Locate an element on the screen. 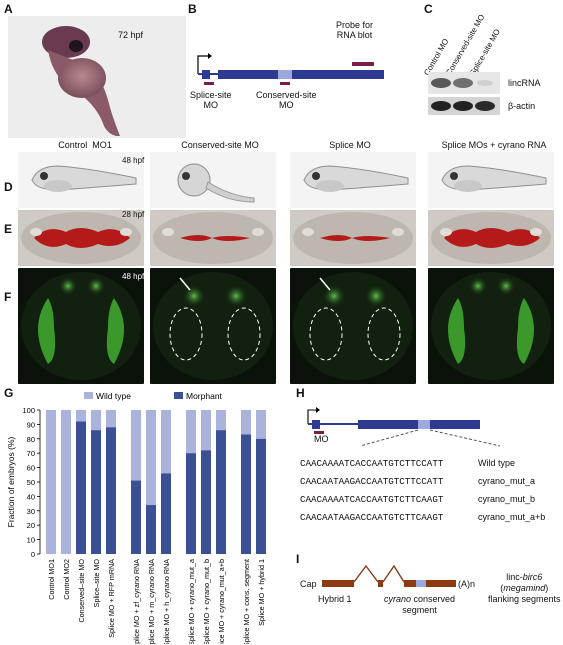 The image size is (563, 645). y-tick-label: 80 is located at coordinates (31, 439).